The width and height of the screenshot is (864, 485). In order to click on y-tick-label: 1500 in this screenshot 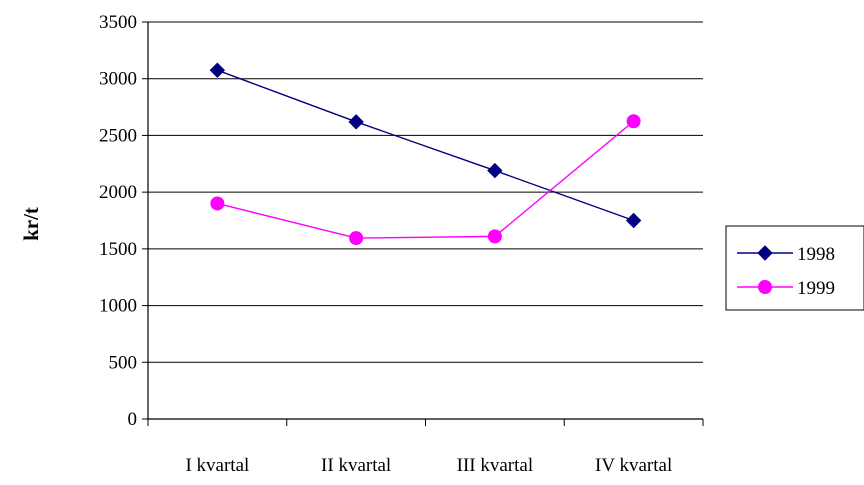, I will do `click(118, 249)`.